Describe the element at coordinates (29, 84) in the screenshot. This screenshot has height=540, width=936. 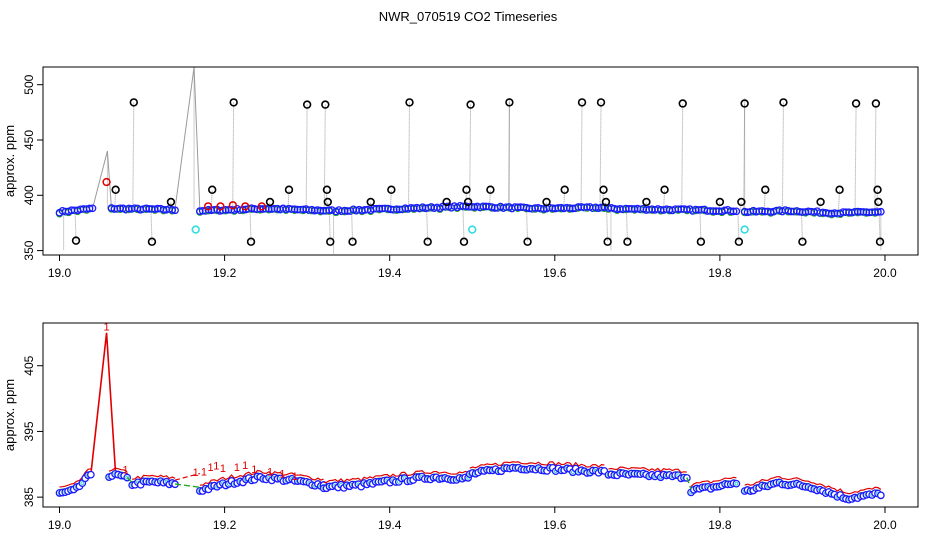
I see `y-tick-label: 500` at that location.